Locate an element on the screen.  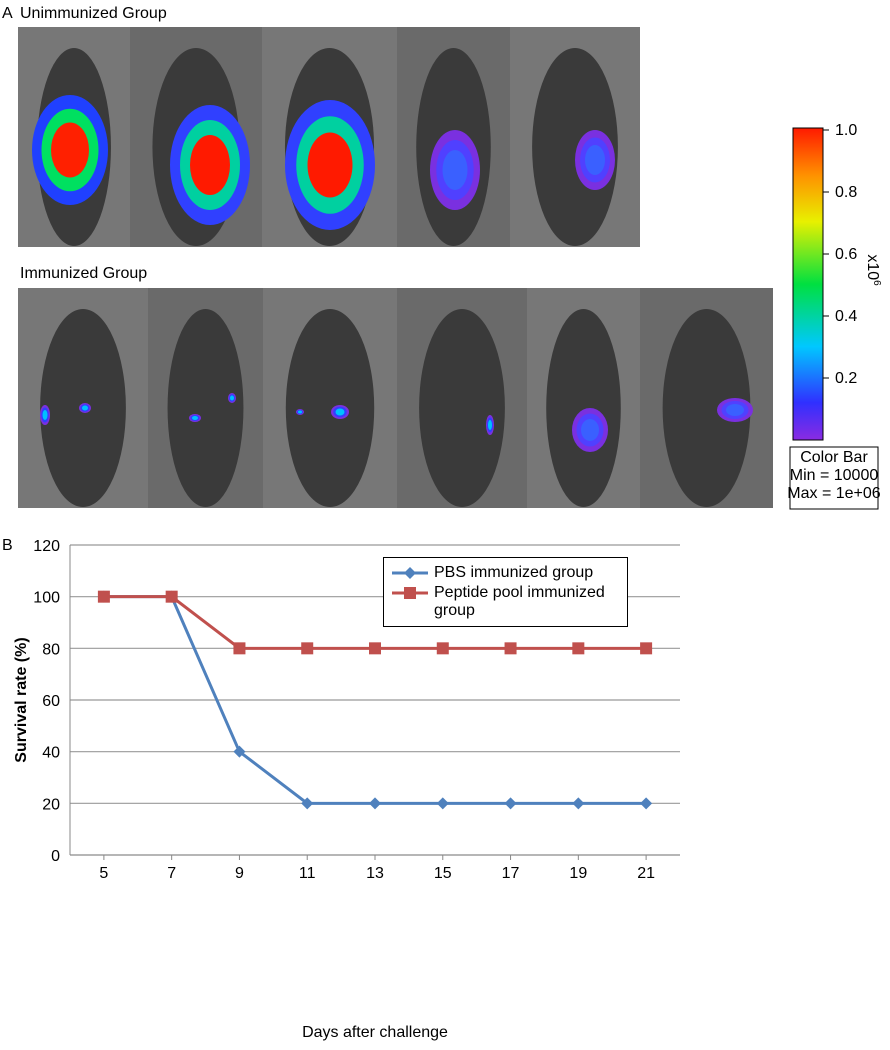
x-tick-label: 21 is located at coordinates (646, 873).